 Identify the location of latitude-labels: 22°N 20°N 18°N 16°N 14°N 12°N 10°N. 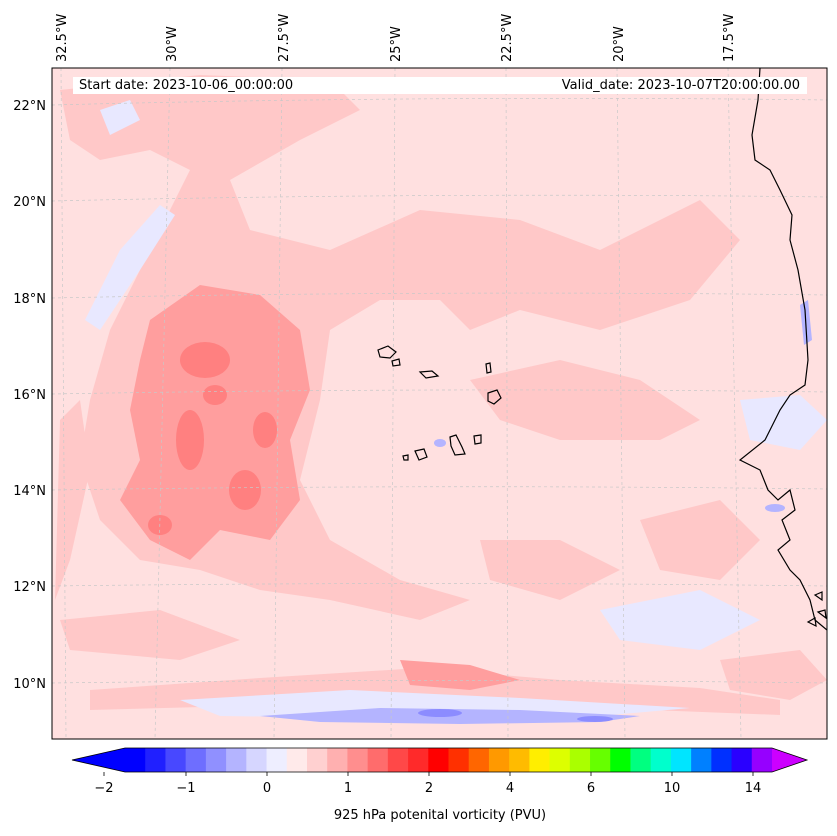
(29, 395).